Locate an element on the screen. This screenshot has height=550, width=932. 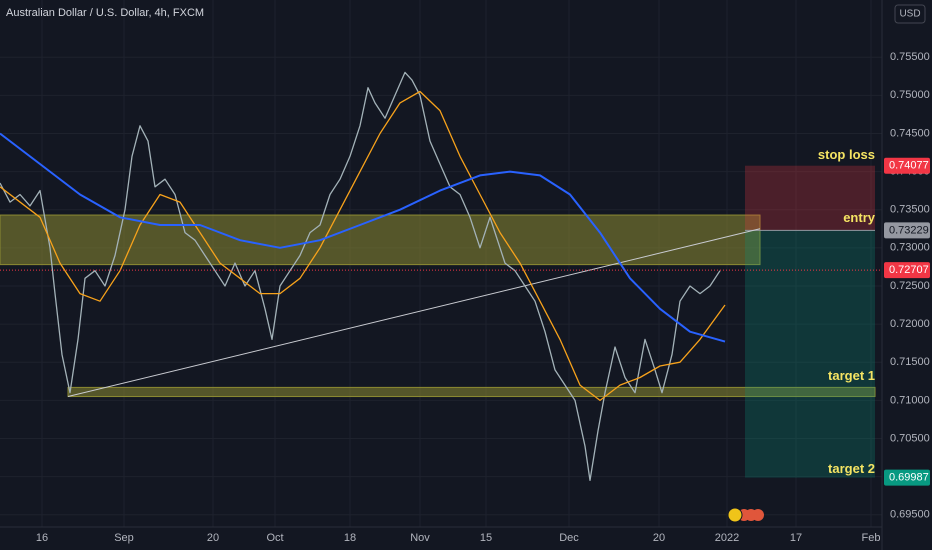
price-tag-label: 0.72707 is located at coordinates (909, 270).